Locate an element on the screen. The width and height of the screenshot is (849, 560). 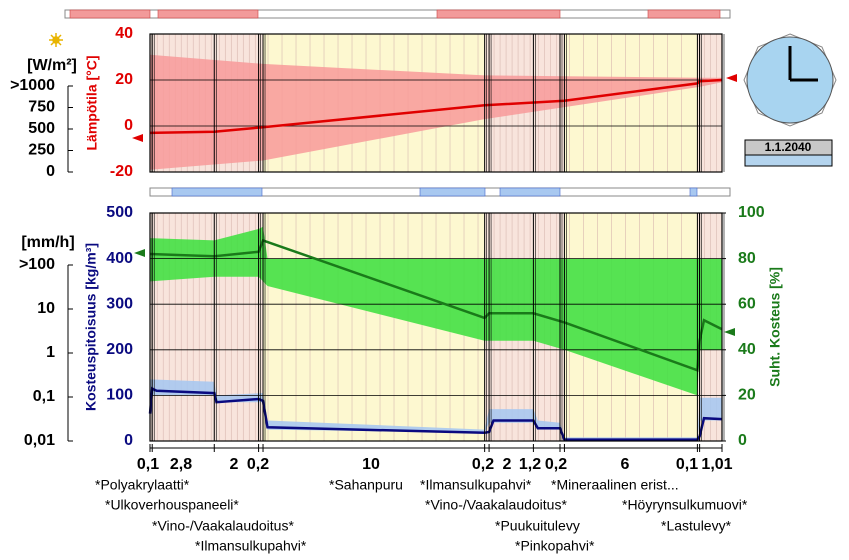
y2-axis-title: Suht. Kosteus [%] is located at coordinates (775, 327).